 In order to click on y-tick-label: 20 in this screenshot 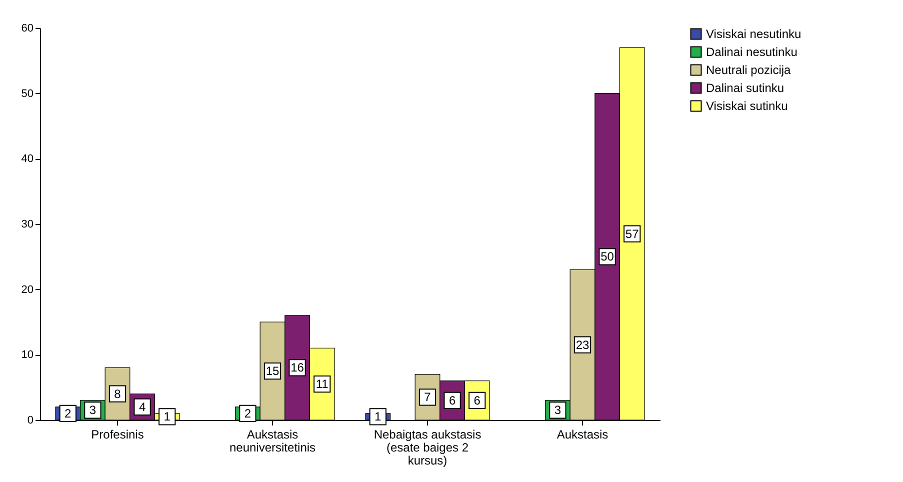, I will do `click(27, 290)`.